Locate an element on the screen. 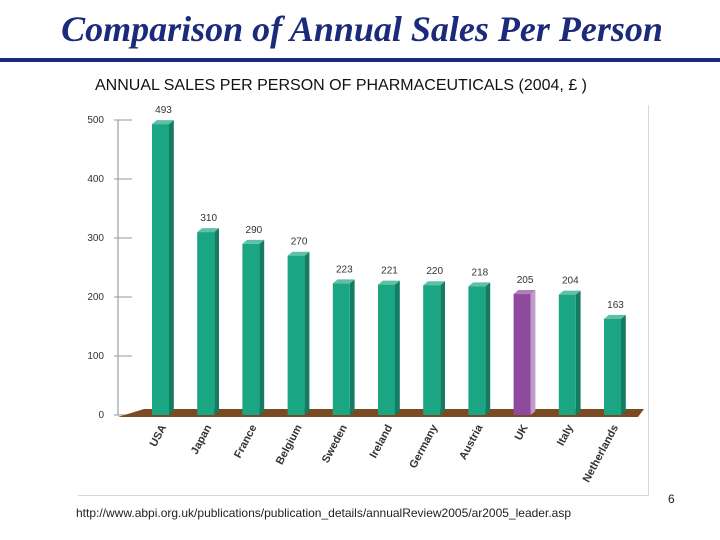  title-divider is located at coordinates (360, 60).